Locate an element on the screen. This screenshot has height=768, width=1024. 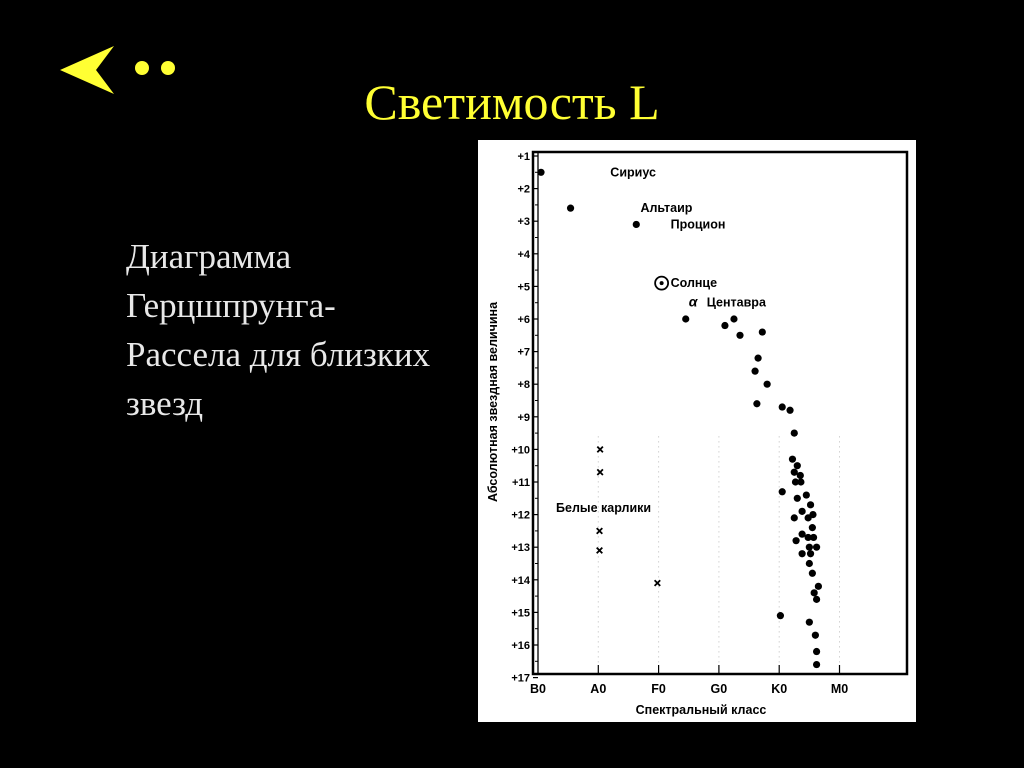
y-tick-label: +7 is located at coordinates (523, 353).